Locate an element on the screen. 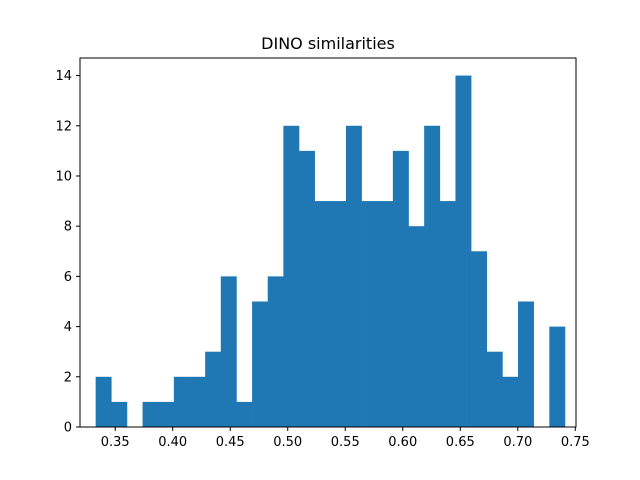  x-tick-label: 0.50 is located at coordinates (287, 442).